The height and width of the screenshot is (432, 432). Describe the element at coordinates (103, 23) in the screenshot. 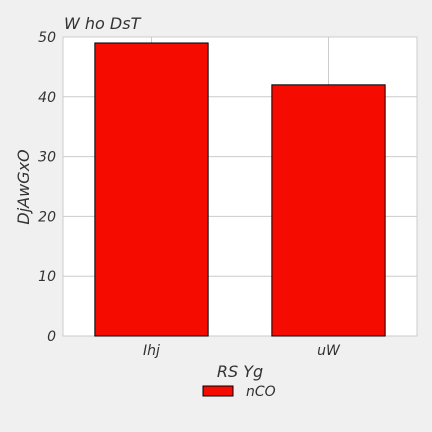

I see `chart-title: W ho DsT` at that location.